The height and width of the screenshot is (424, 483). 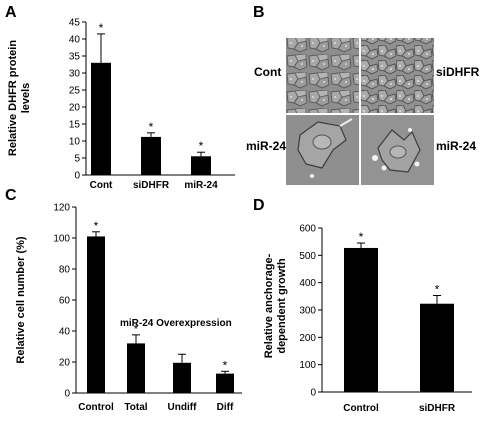 I want to click on y-tick-label: 45, so click(x=75, y=23).